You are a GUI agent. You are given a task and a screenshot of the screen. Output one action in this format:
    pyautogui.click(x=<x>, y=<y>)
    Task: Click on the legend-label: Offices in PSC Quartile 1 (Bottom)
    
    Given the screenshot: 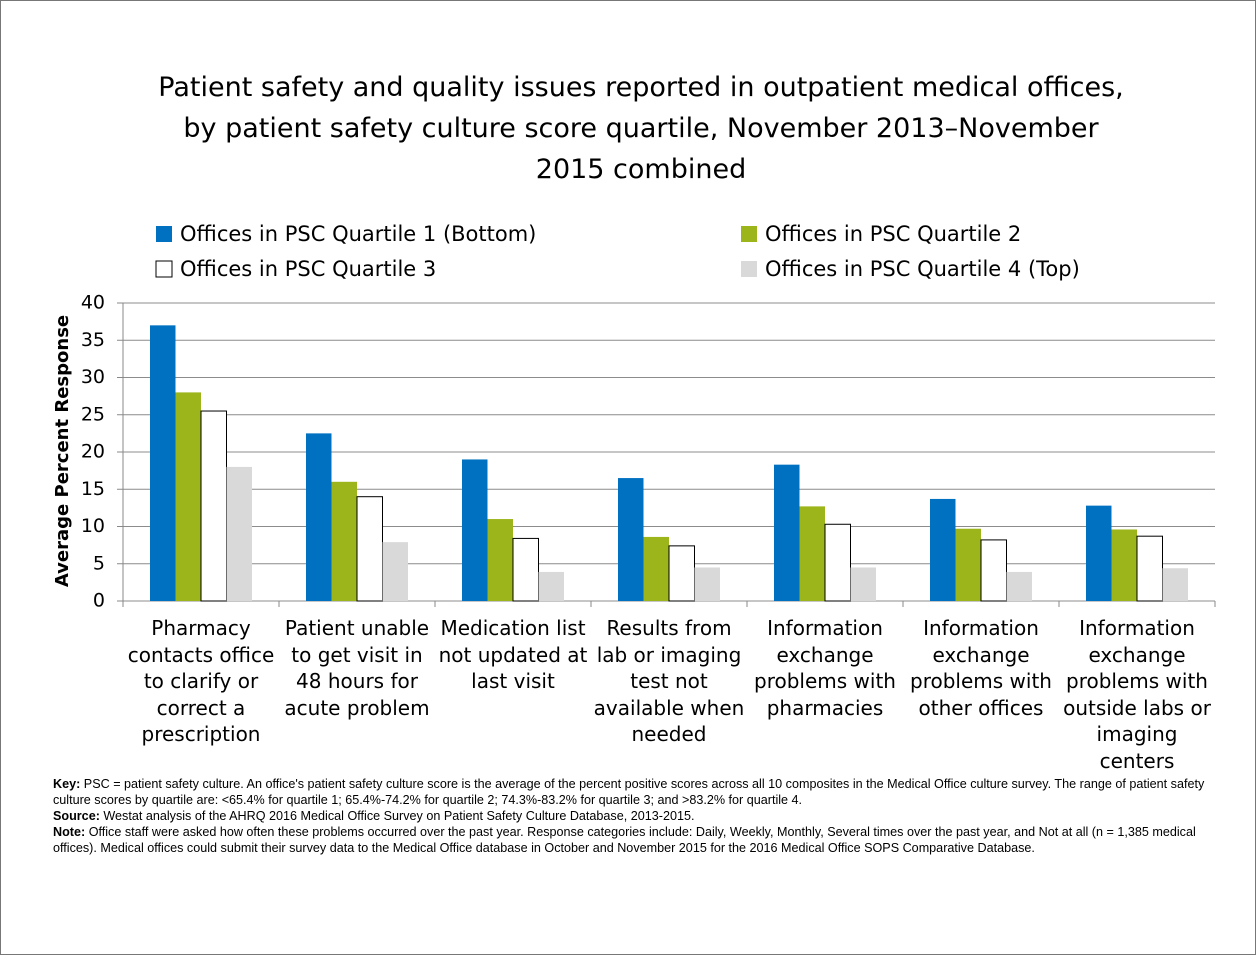 What is the action you would take?
    pyautogui.click(x=358, y=234)
    